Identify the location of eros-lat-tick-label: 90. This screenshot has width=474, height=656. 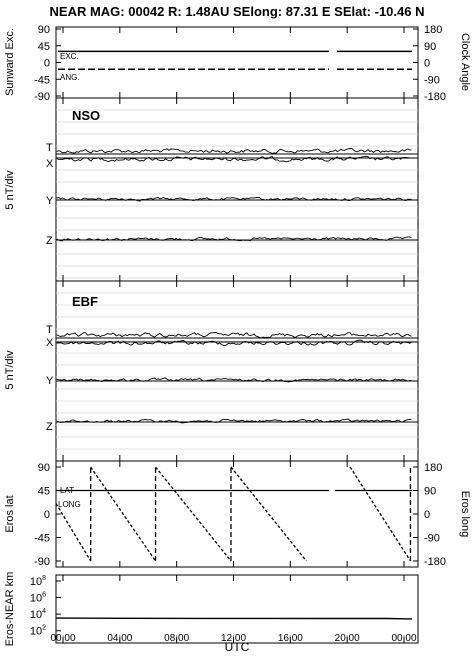
(44, 468).